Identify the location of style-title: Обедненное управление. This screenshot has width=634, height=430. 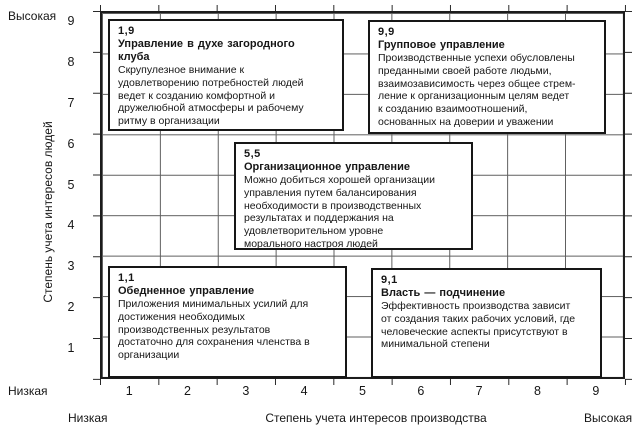
(186, 291).